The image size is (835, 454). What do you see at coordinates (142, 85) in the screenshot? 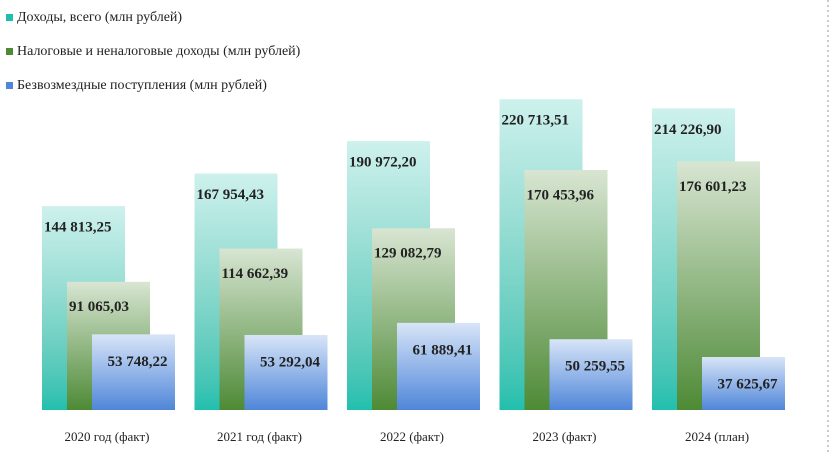
I see `legend-label: Безвозмездные поступления (млн рублей)` at bounding box center [142, 85].